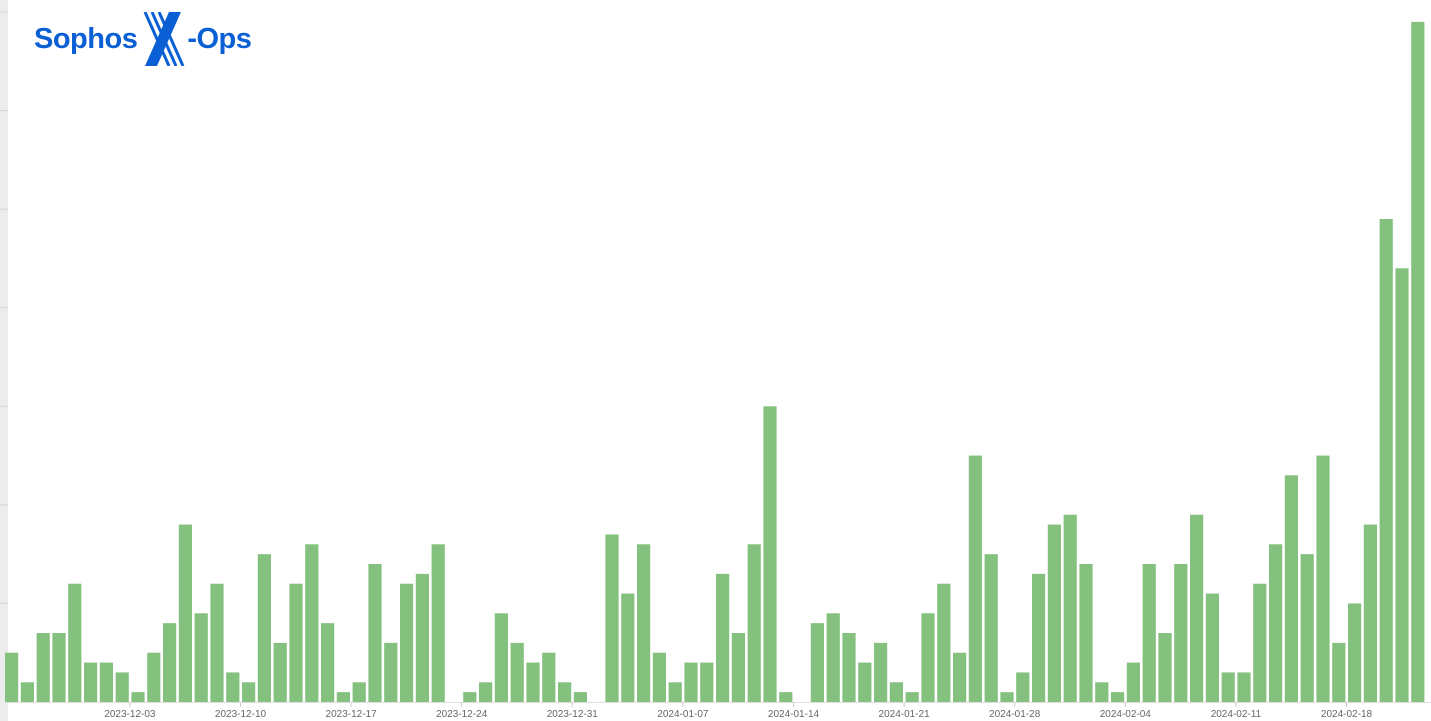 The height and width of the screenshot is (721, 1431). I want to click on y-axis-strip, so click(4, 360).